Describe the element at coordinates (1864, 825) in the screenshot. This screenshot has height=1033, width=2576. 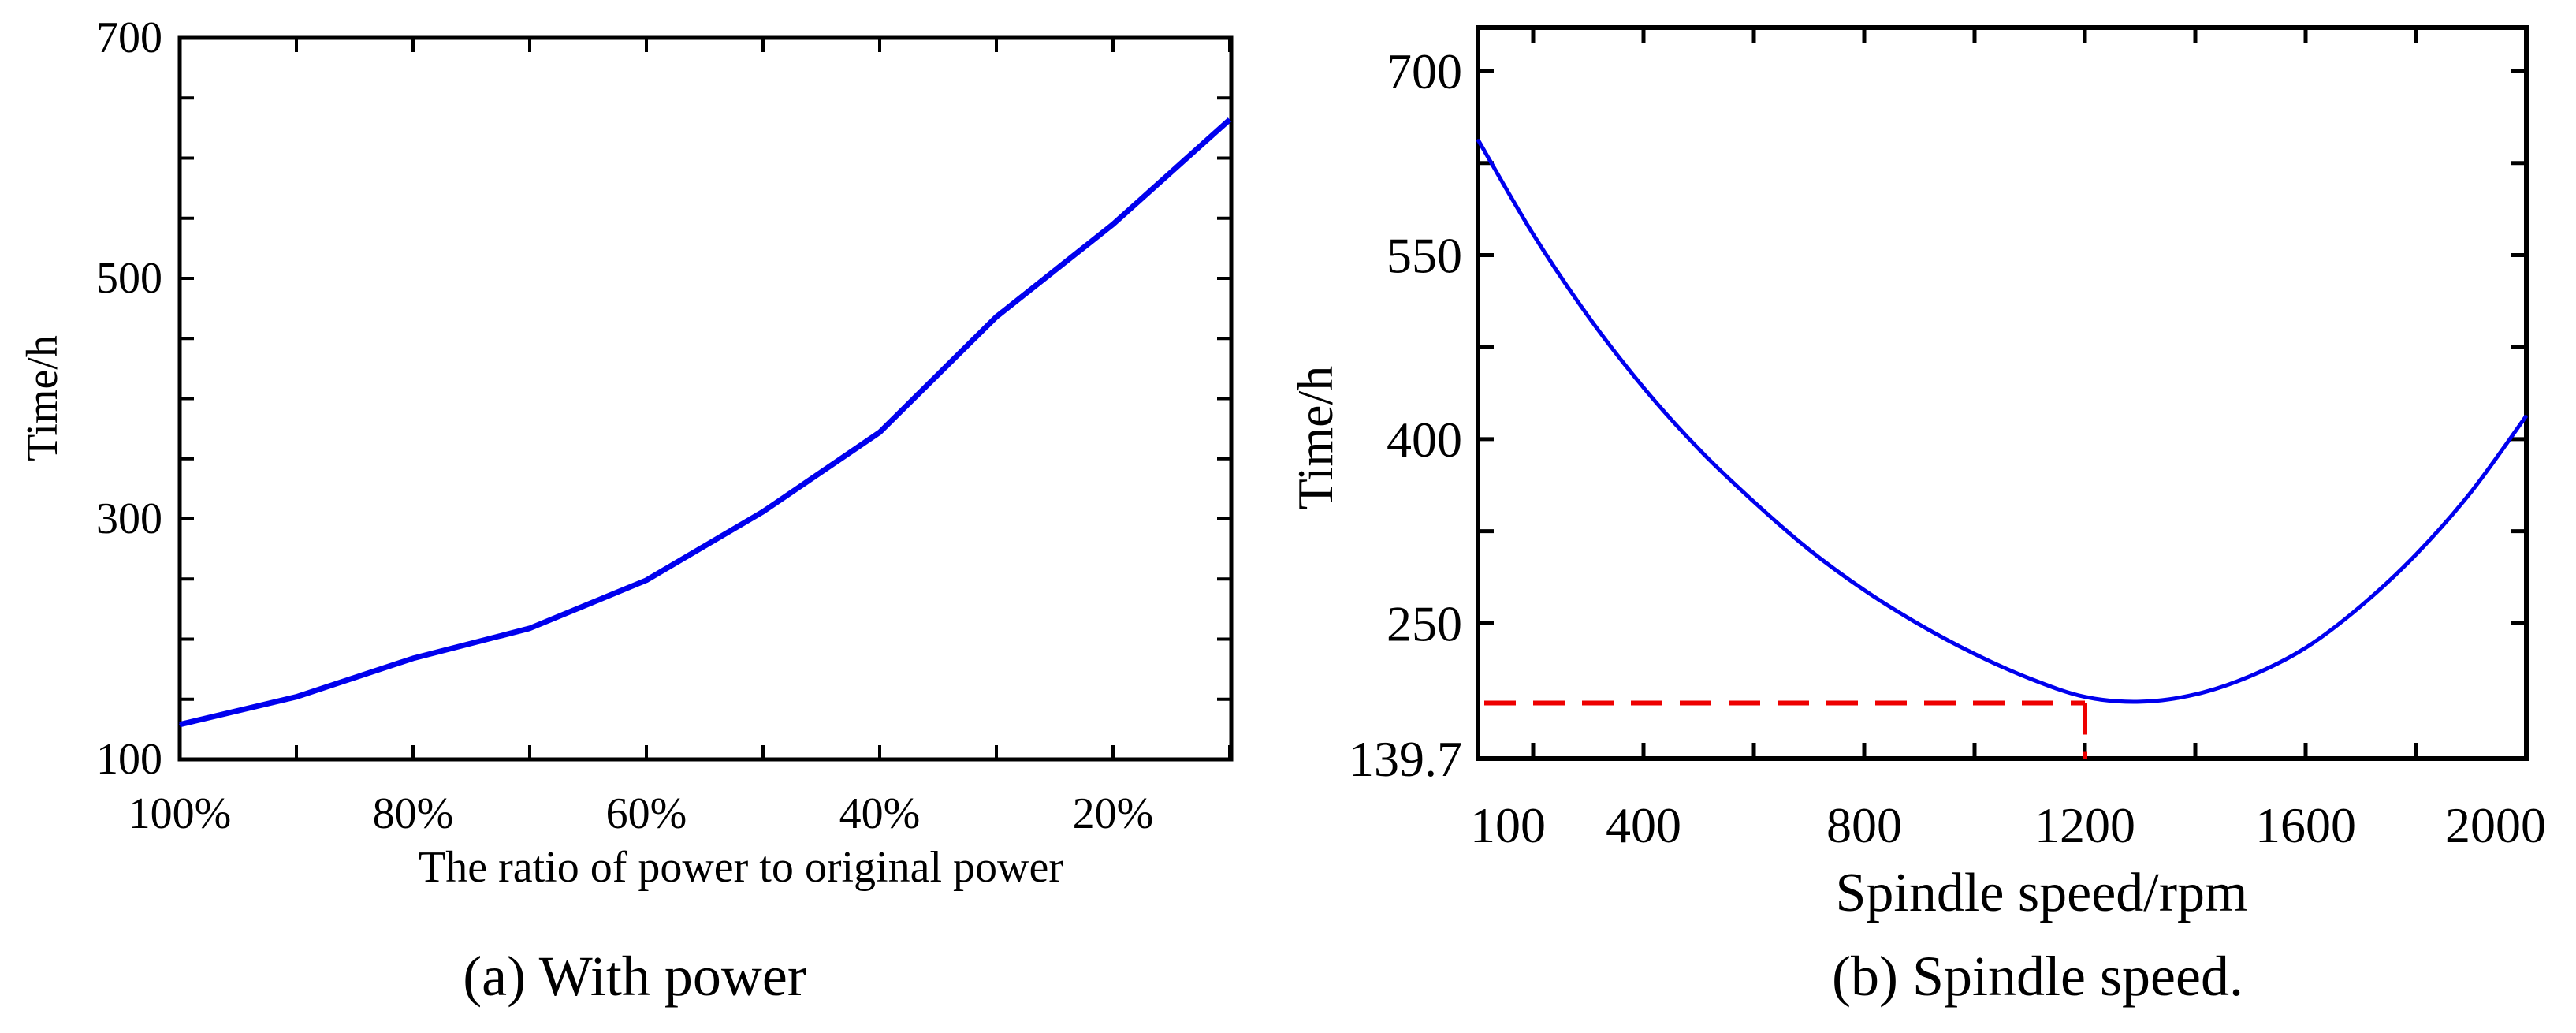
I see `chart-b-x-tick-label: 800` at that location.